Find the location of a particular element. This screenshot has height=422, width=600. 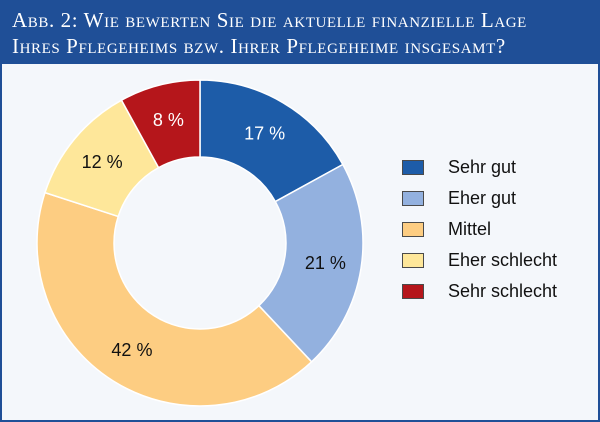

legend-item-eher-gut: Eher gut is located at coordinates (479, 198).